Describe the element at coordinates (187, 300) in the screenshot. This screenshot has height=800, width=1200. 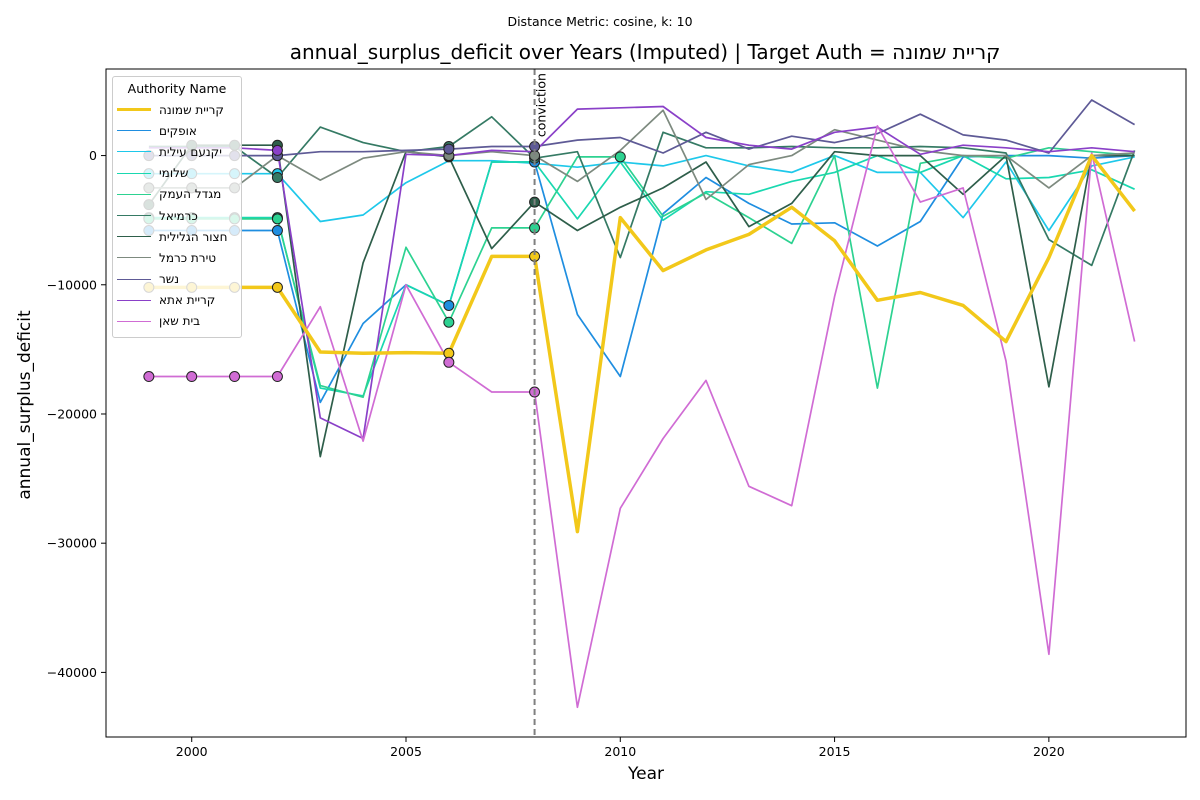
I see `legend-label: קריית אתא` at that location.